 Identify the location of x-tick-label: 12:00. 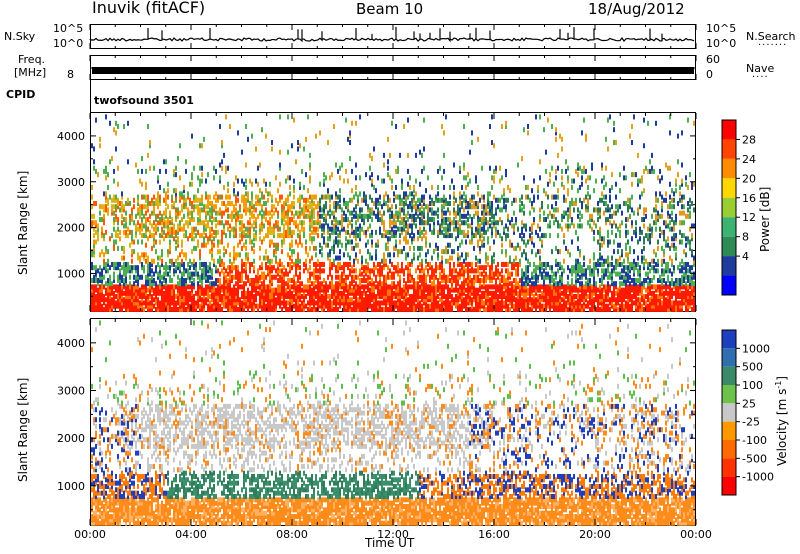
(393, 534).